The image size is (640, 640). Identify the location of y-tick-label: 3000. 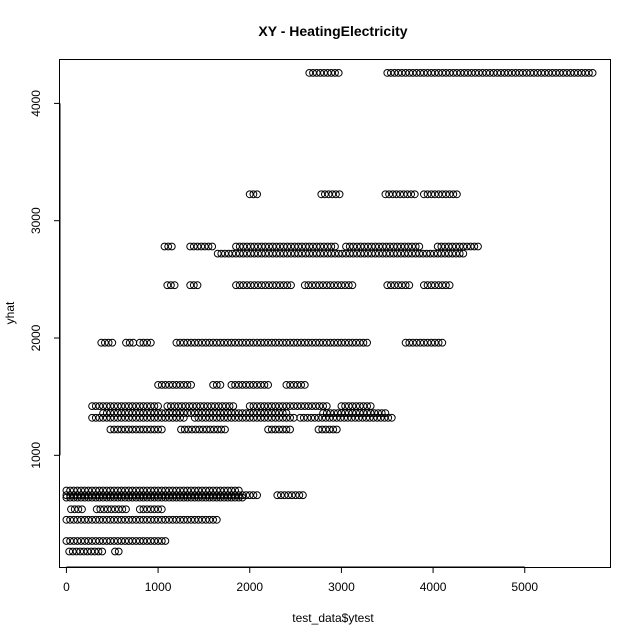
(36, 220).